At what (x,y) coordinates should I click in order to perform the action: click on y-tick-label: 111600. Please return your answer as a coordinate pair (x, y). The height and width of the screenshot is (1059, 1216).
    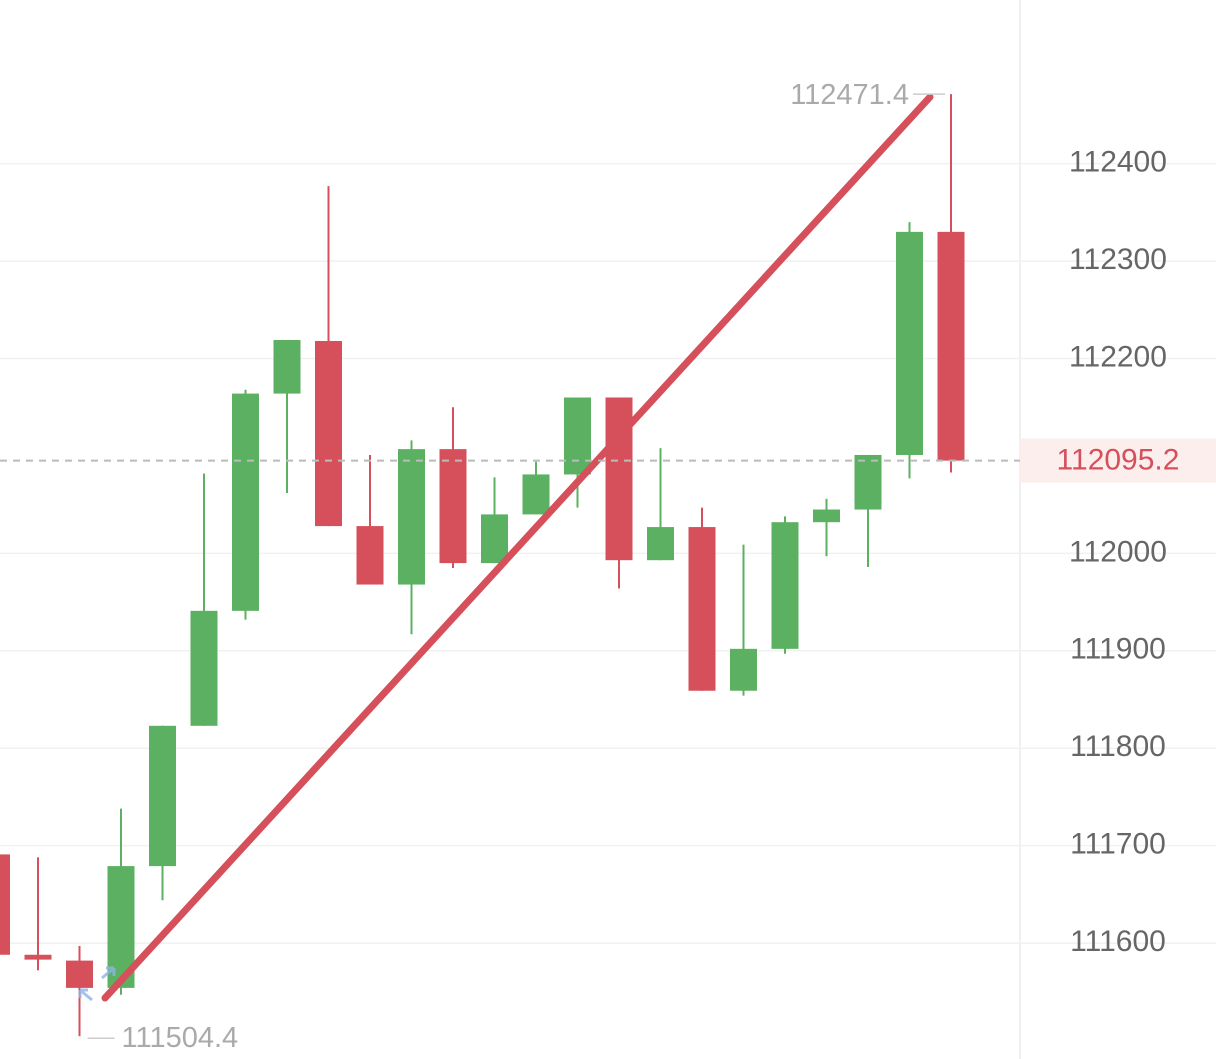
    Looking at the image, I should click on (1118, 941).